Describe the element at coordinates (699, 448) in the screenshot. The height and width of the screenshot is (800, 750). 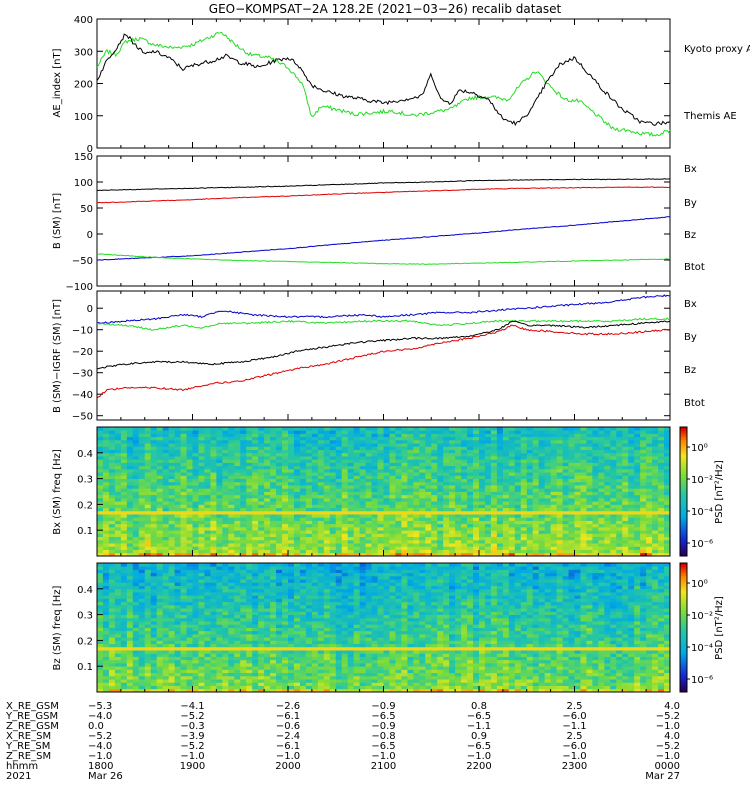
I see `colorbar-tick-label: 10⁰` at that location.